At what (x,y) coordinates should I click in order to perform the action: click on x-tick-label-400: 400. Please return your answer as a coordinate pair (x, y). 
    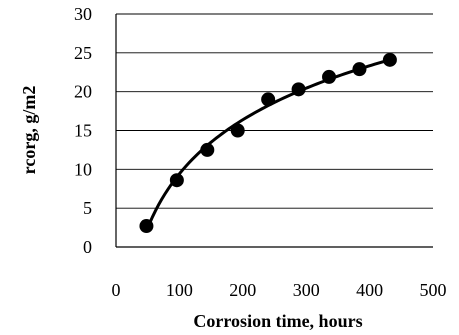
    Looking at the image, I should click on (369, 290).